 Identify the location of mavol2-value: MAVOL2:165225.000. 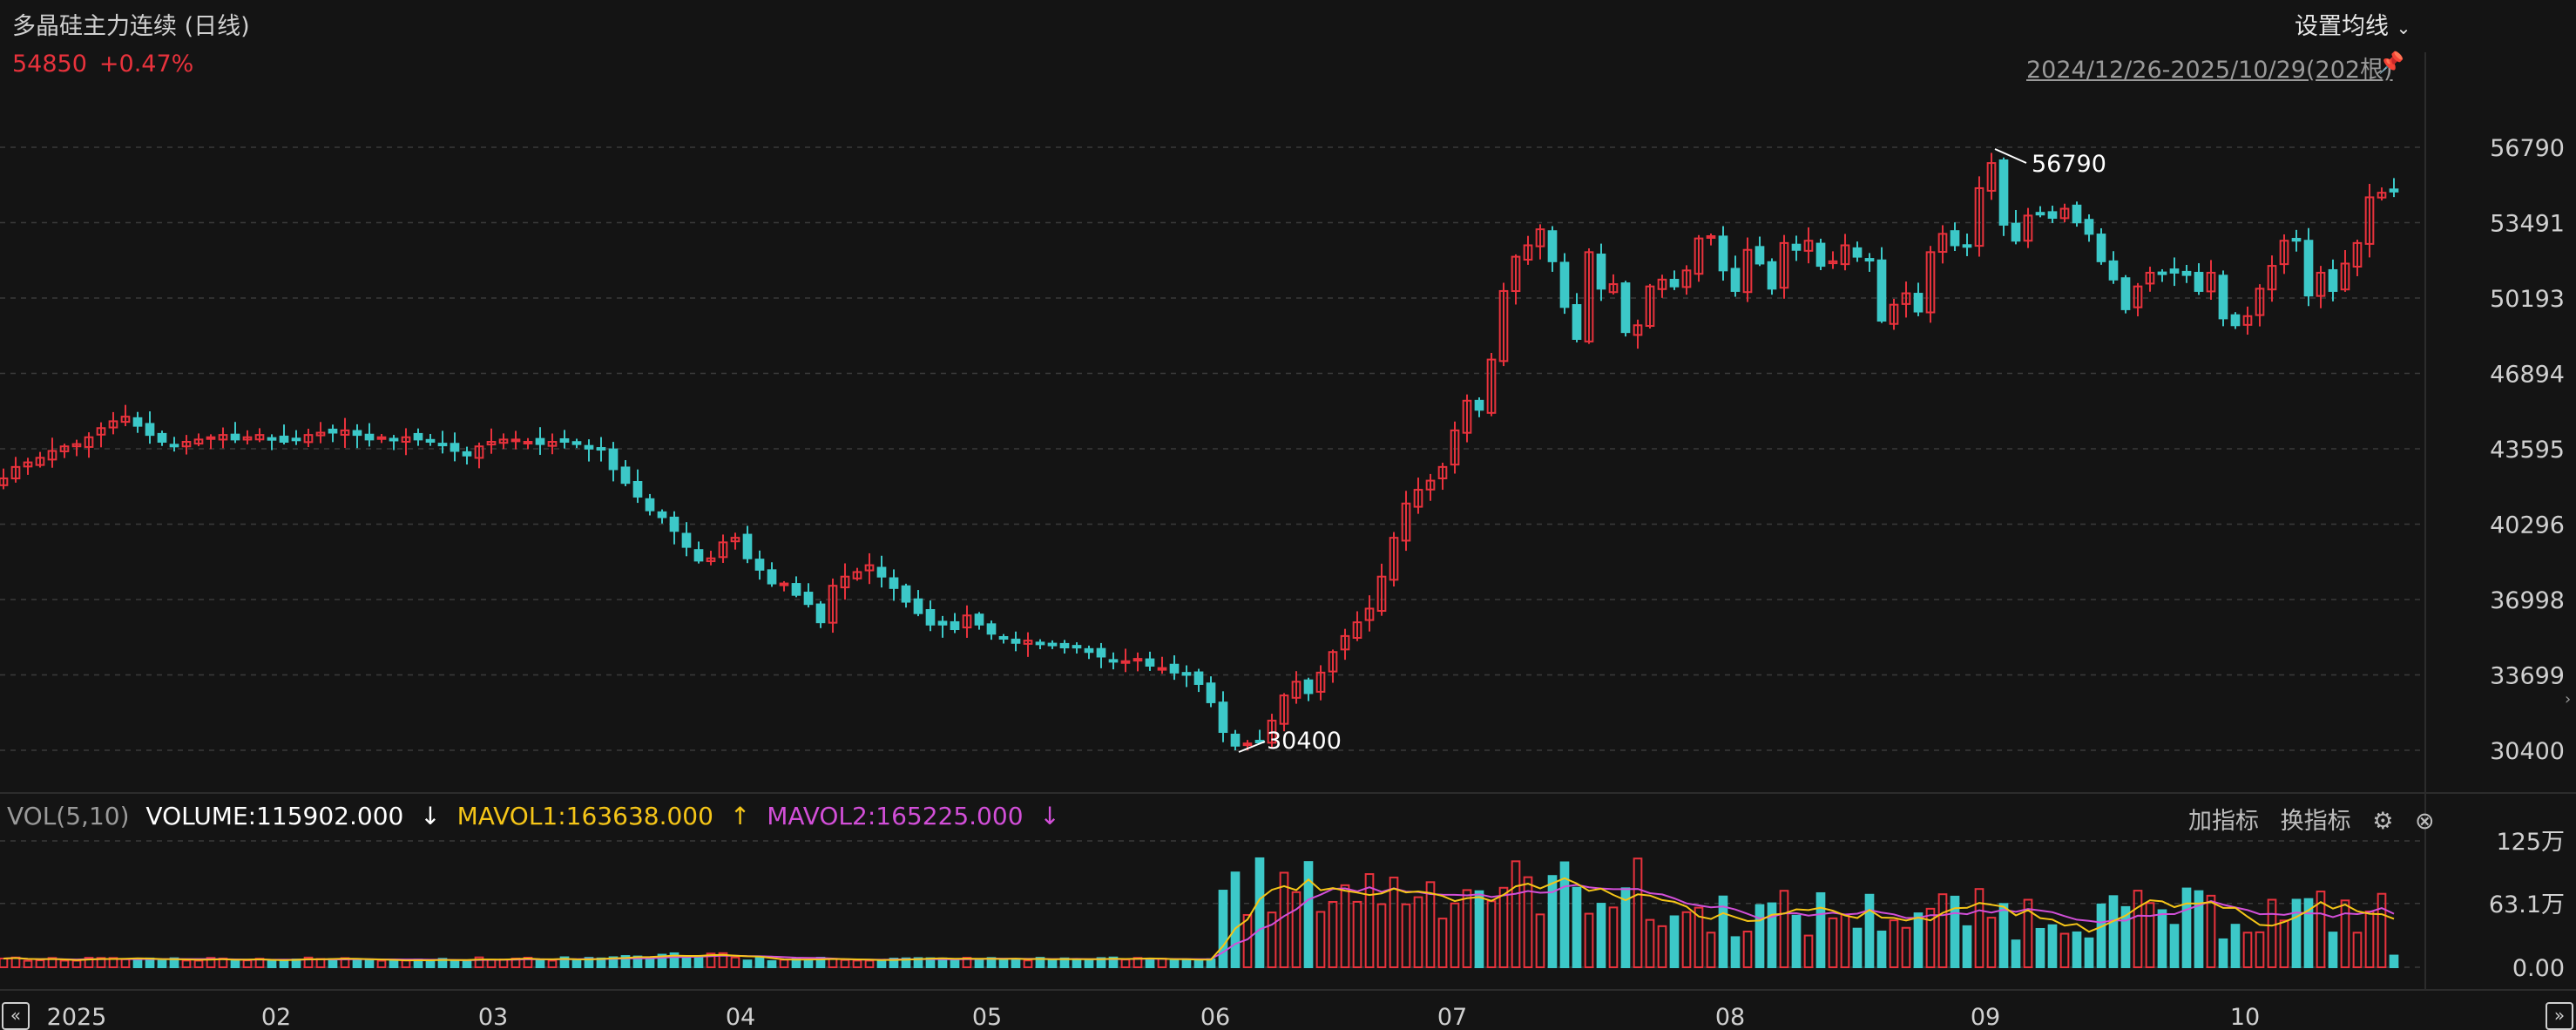
(895, 816).